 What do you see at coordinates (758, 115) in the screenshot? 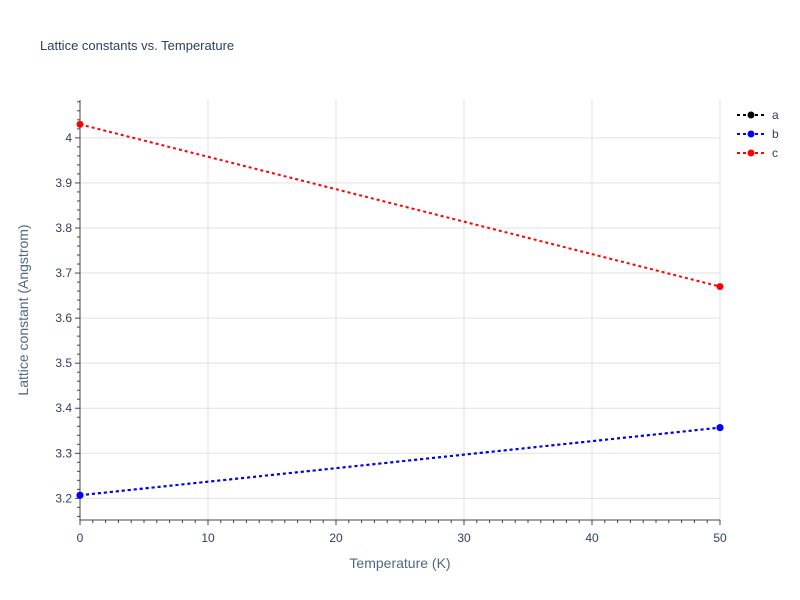
I see `legend-item-a: a` at bounding box center [758, 115].